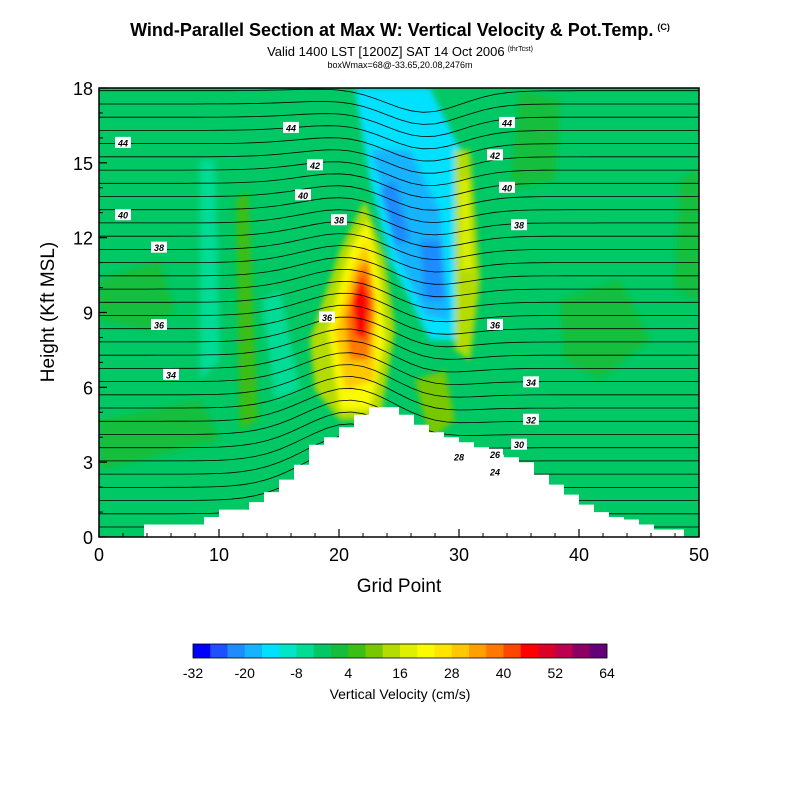 The width and height of the screenshot is (800, 800). I want to click on contour-label: 30, so click(519, 444).